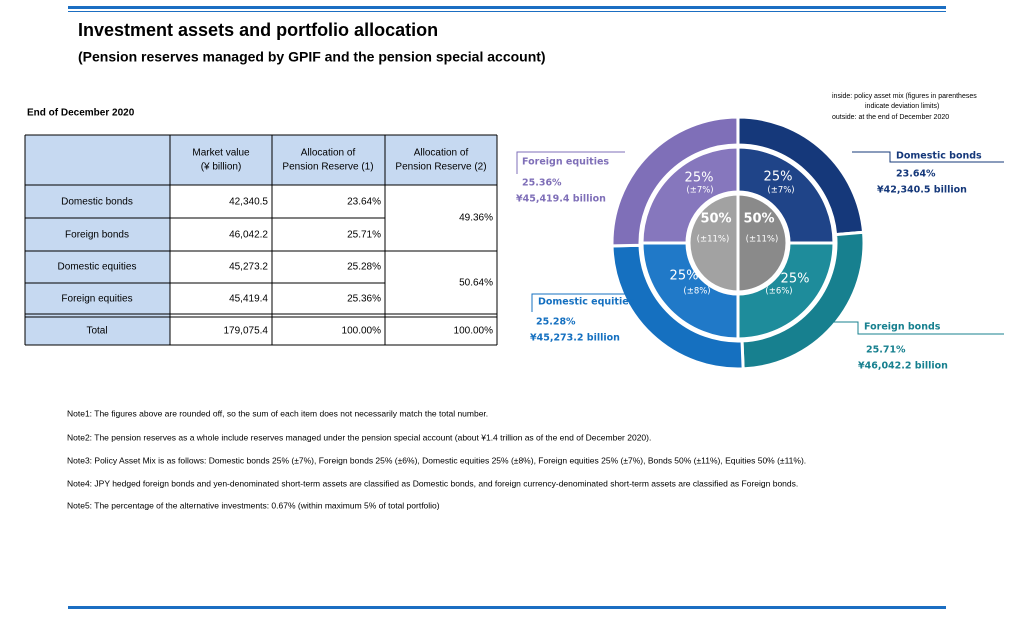  What do you see at coordinates (556, 322) in the screenshot?
I see `callout-value: 25.28%` at bounding box center [556, 322].